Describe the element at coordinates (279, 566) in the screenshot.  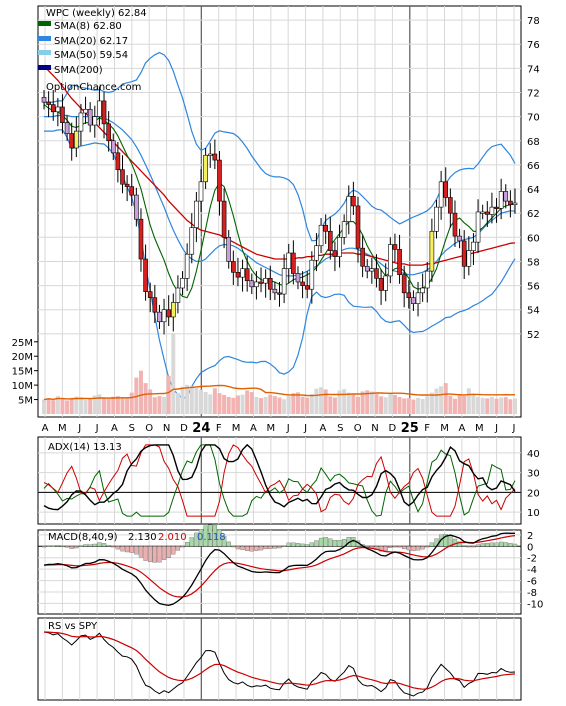
I see `macd-signal-line` at that location.